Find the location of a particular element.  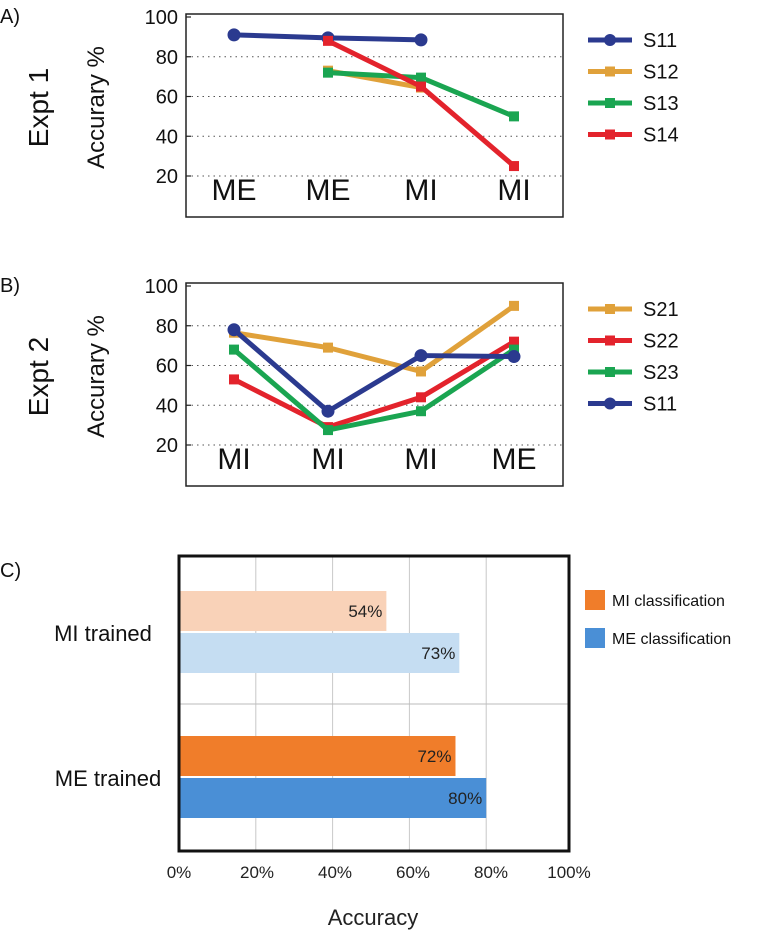

legend-label: S12 is located at coordinates (661, 73).